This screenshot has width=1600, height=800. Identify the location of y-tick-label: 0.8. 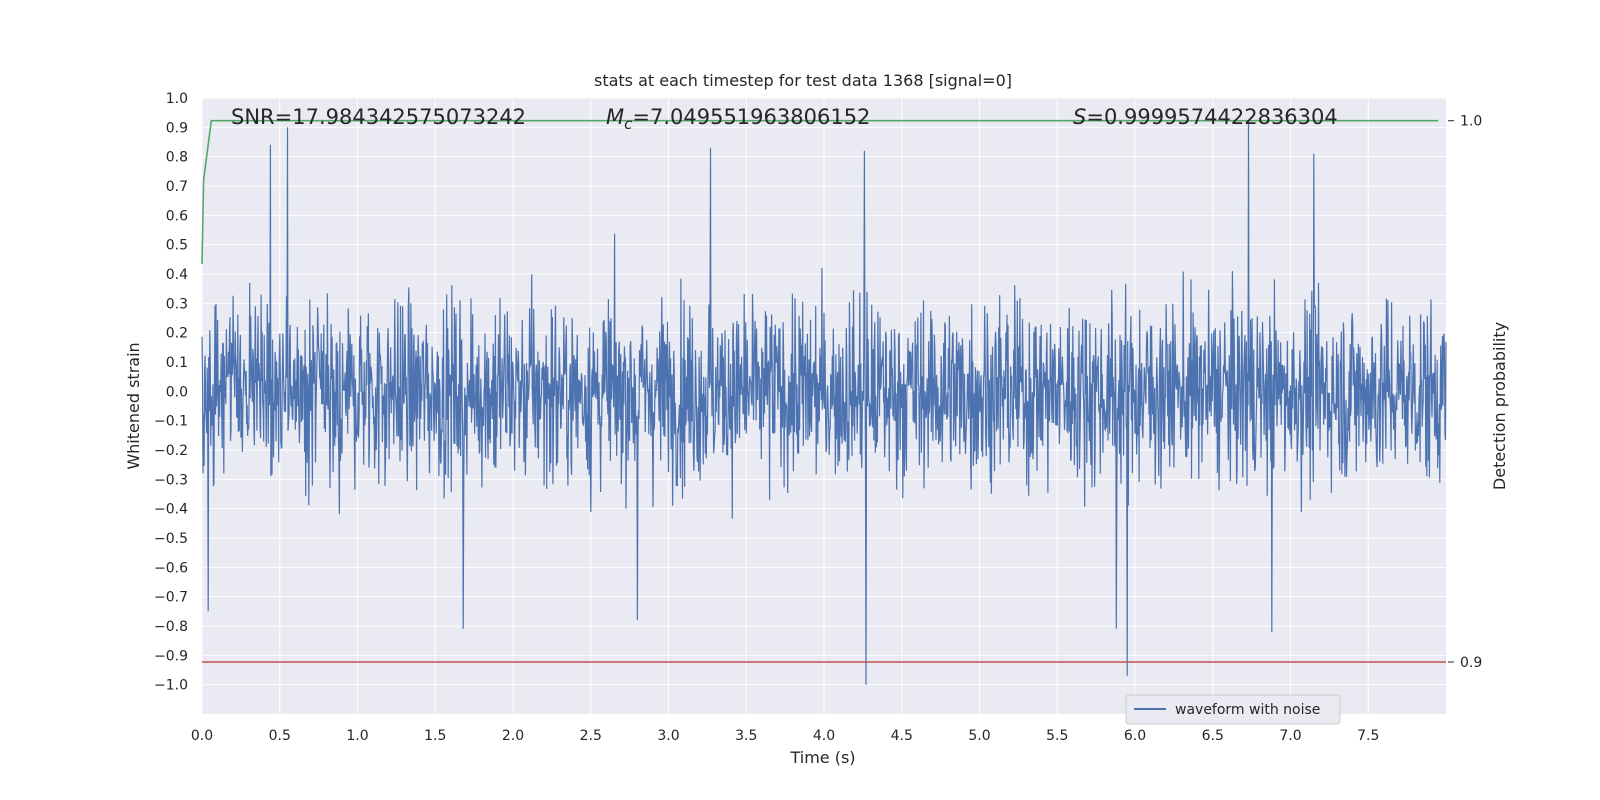
(177, 158).